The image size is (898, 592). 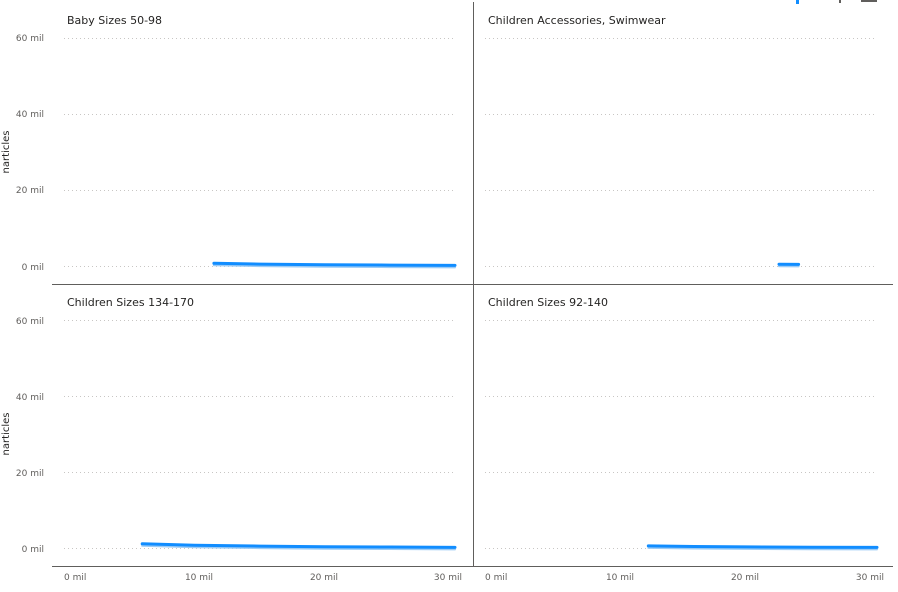 I want to click on y-ticks-bottom-row: 0 mil 20 mil 40 mil 60 mil, so click(x=30, y=436).